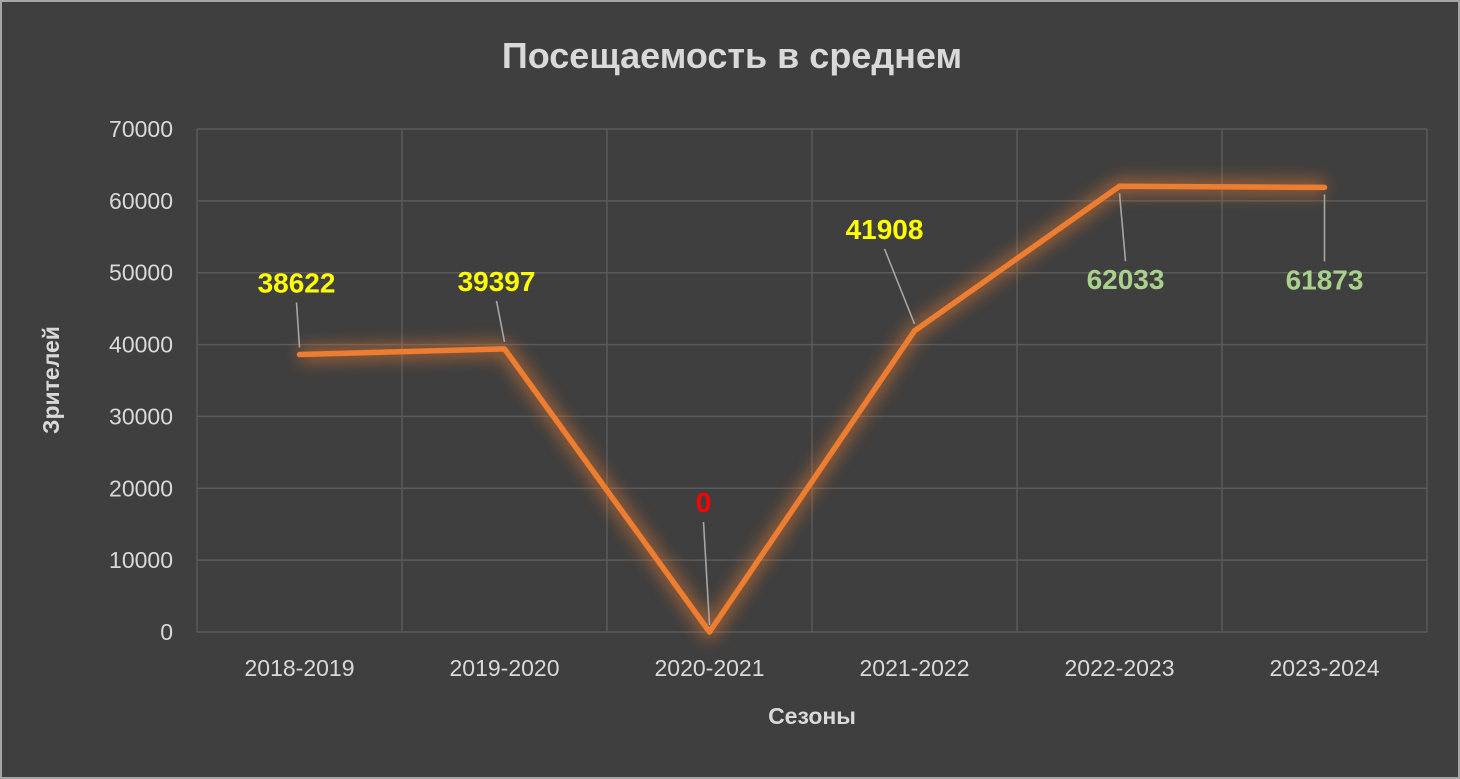 The image size is (1460, 779). I want to click on y-tick-label: 0, so click(166, 632).